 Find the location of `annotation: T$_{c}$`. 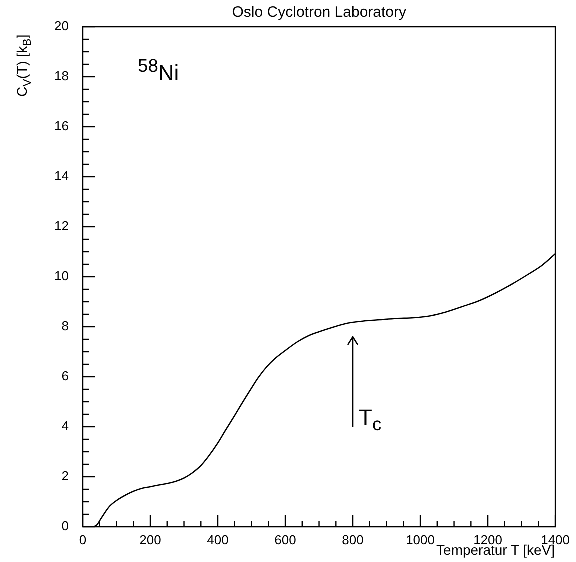

annotation: T$_{c}$ is located at coordinates (370, 420).